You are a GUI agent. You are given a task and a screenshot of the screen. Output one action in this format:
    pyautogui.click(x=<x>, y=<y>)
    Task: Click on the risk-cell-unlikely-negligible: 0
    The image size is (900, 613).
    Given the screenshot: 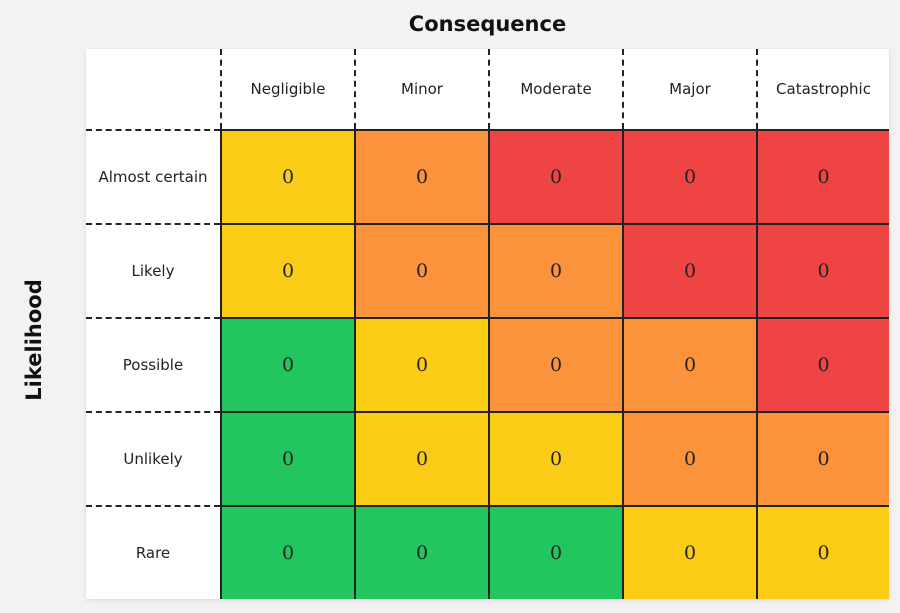 What is the action you would take?
    pyautogui.click(x=287, y=458)
    